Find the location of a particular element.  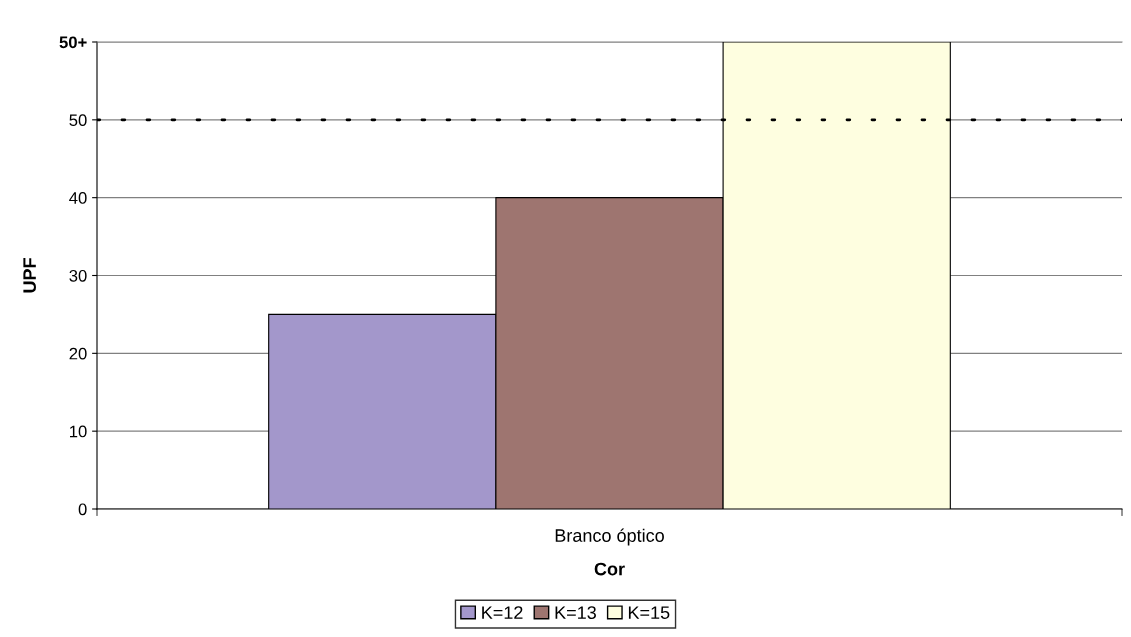

x-axis-title: Cor is located at coordinates (609, 569).